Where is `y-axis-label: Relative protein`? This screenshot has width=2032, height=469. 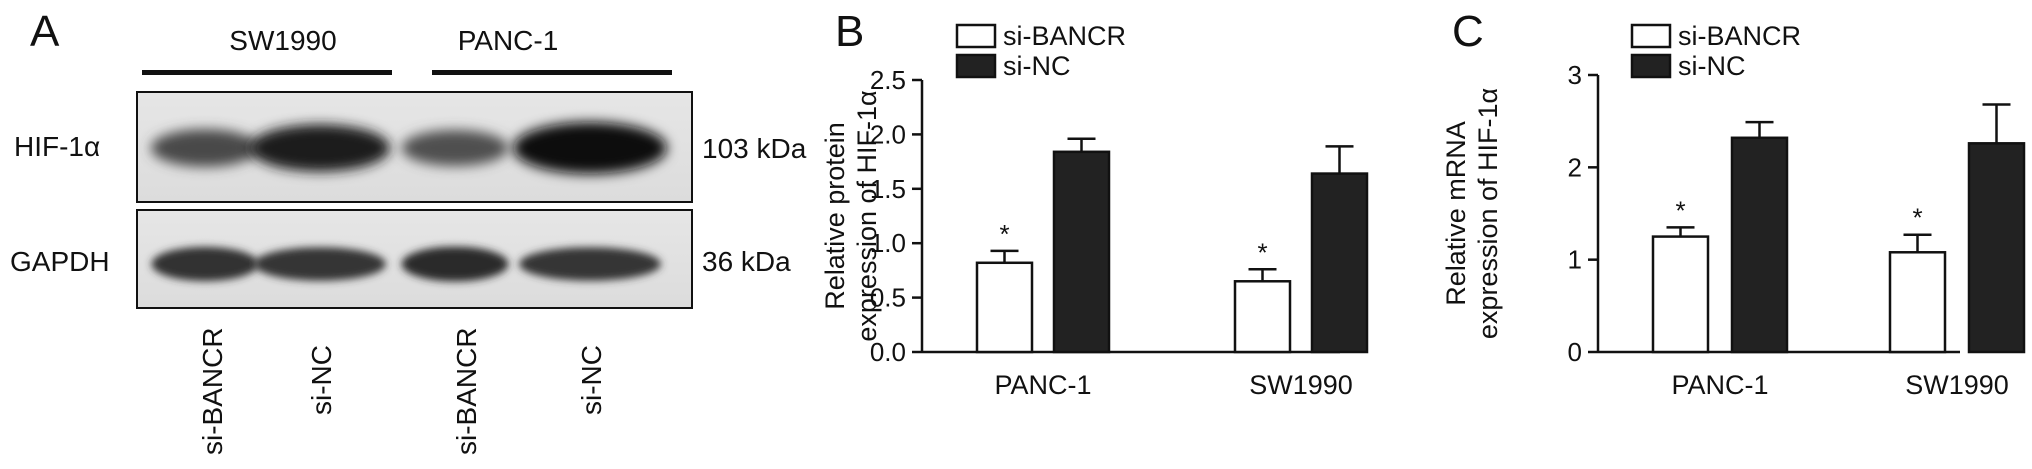 y-axis-label: Relative protein is located at coordinates (835, 216).